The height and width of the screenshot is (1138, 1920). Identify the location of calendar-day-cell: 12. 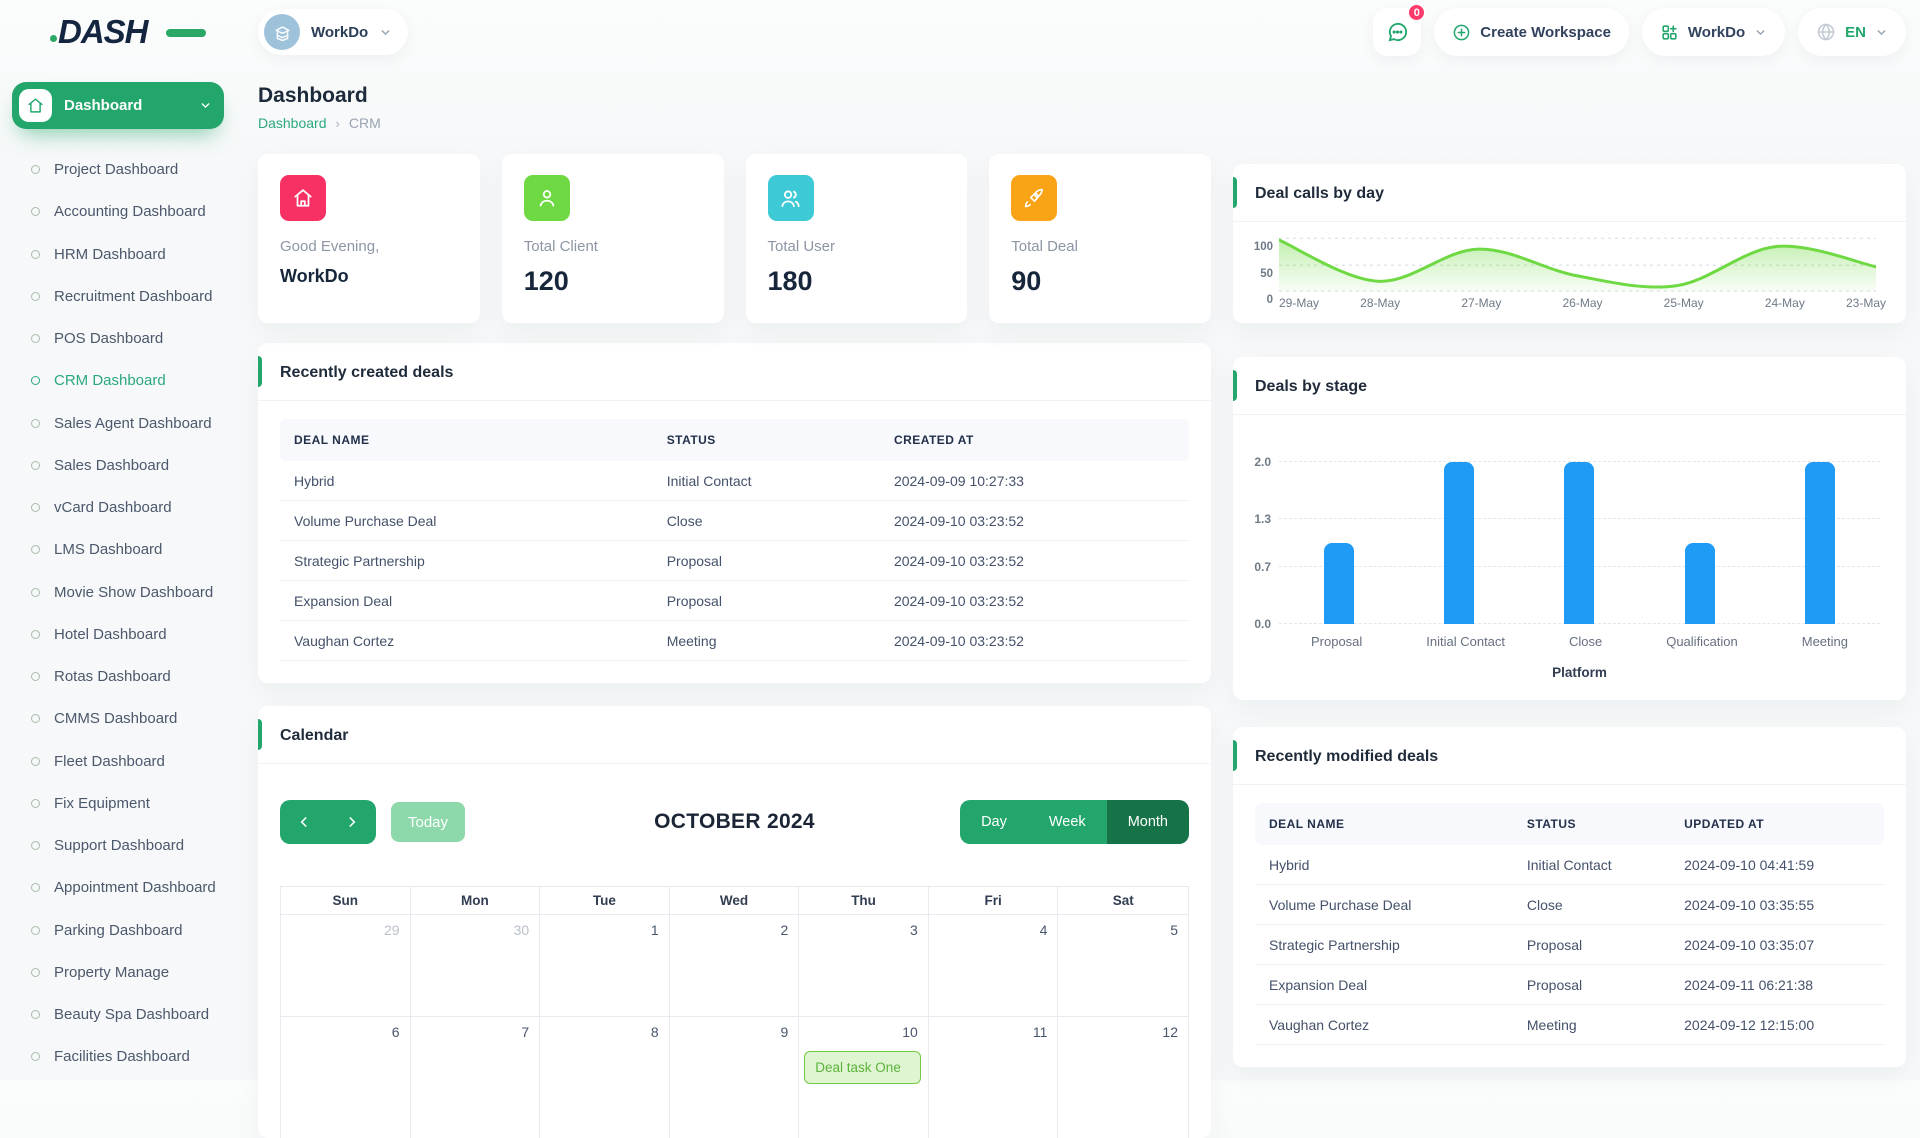
(1123, 1077).